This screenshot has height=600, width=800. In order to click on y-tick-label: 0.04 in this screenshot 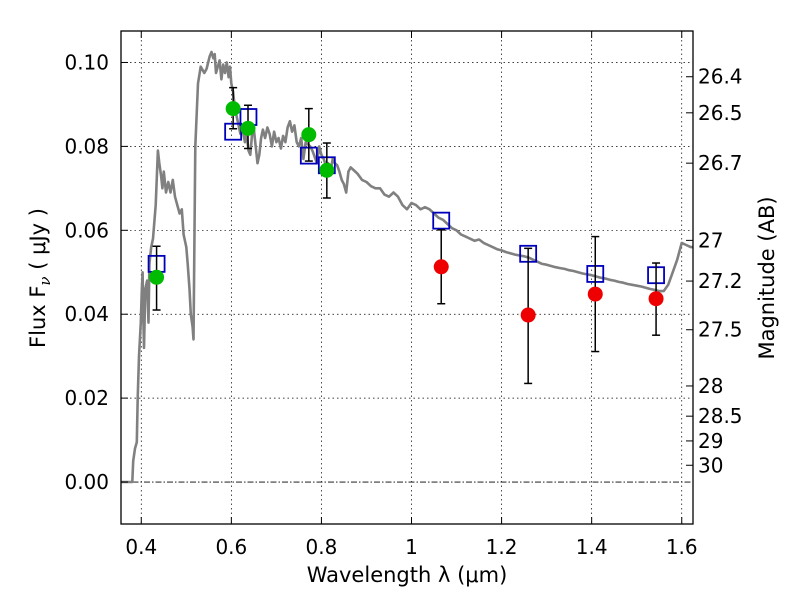, I will do `click(86, 314)`.